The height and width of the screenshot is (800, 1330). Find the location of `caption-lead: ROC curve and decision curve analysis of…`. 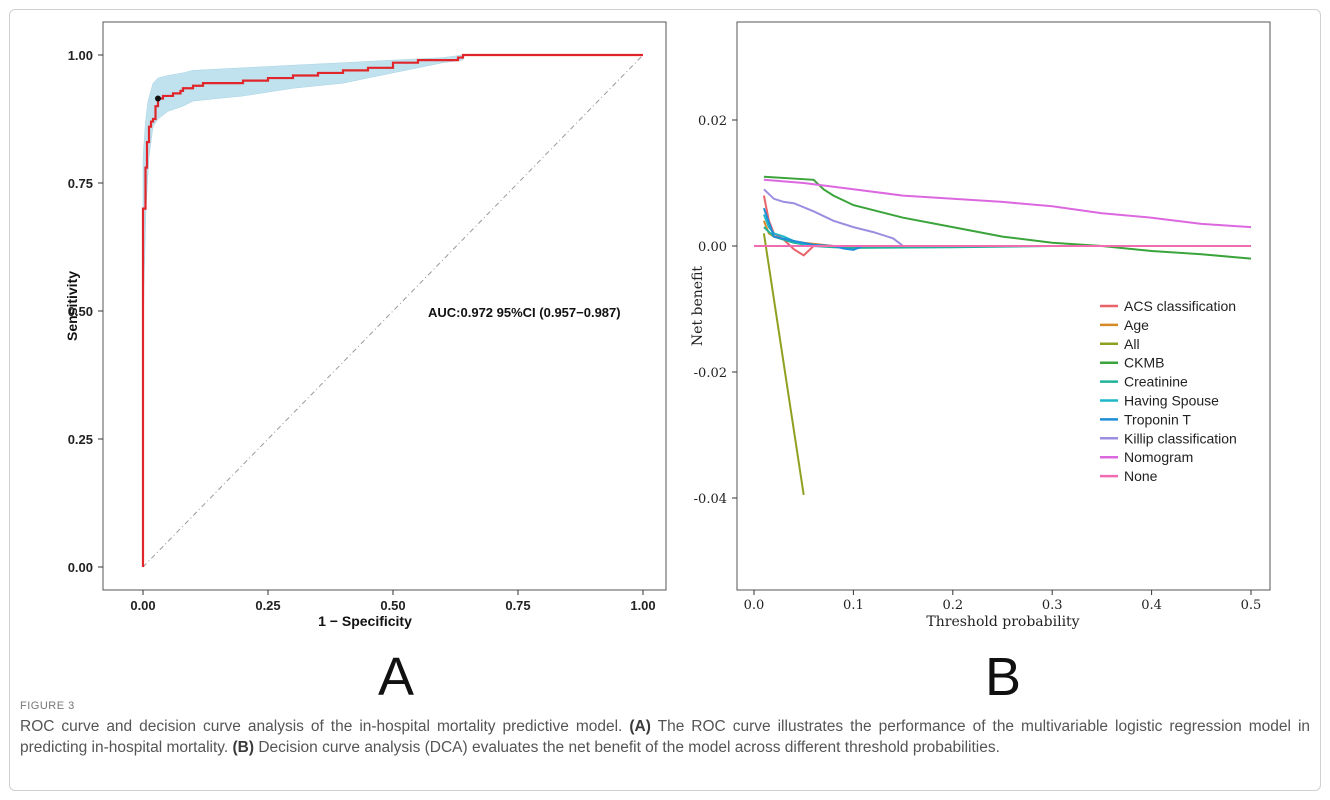

caption-lead: ROC curve and decision curve analysis of… is located at coordinates (321, 726).